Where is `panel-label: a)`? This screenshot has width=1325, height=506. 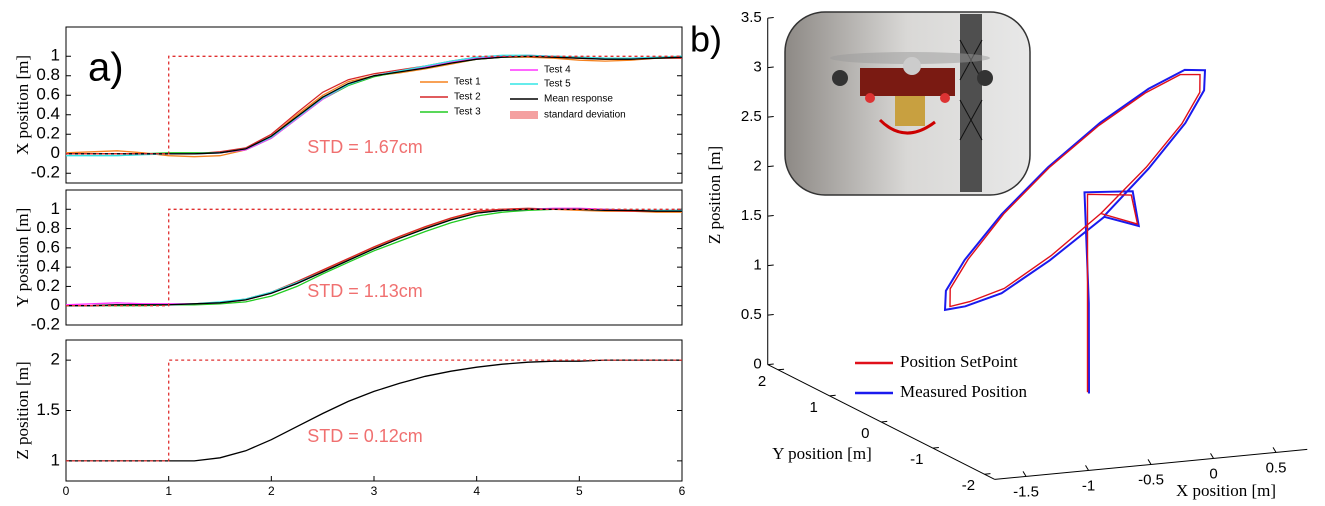
panel-label: a) is located at coordinates (106, 68).